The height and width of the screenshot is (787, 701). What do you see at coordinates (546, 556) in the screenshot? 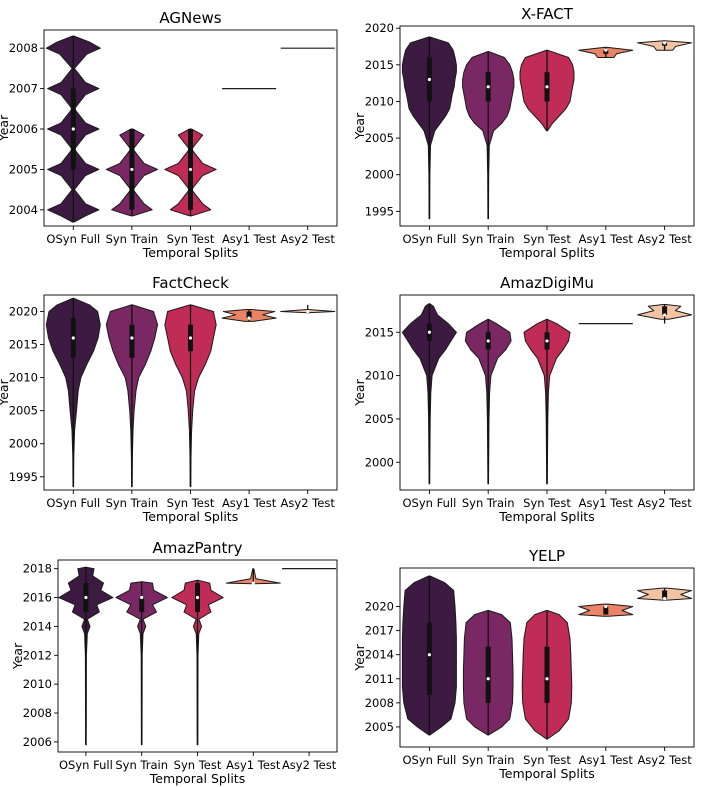
I see `panel-title: YELP` at bounding box center [546, 556].